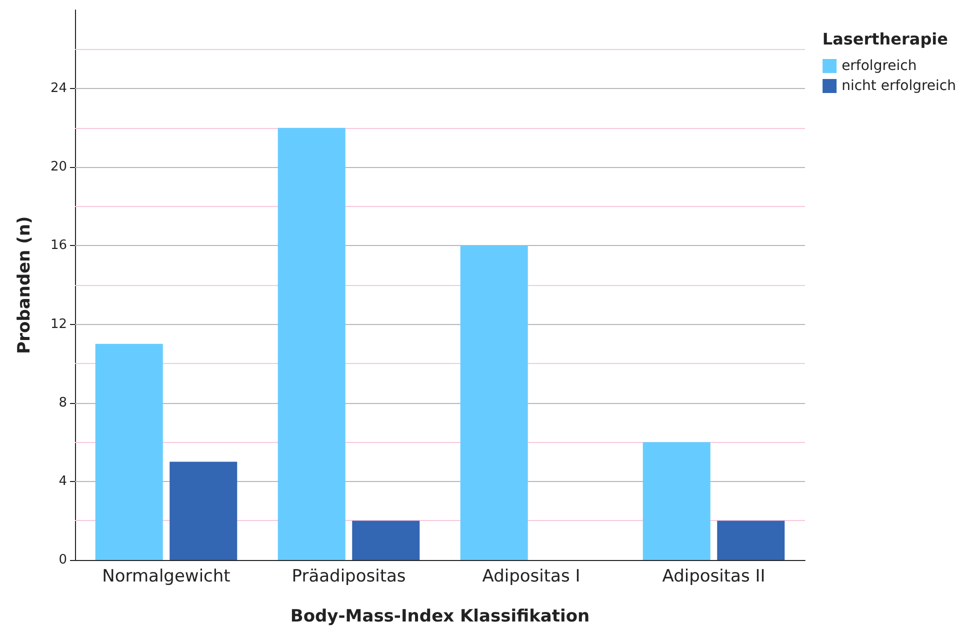 This screenshot has width=971, height=638. What do you see at coordinates (62, 560) in the screenshot?
I see `y-tick-label: 0` at bounding box center [62, 560].